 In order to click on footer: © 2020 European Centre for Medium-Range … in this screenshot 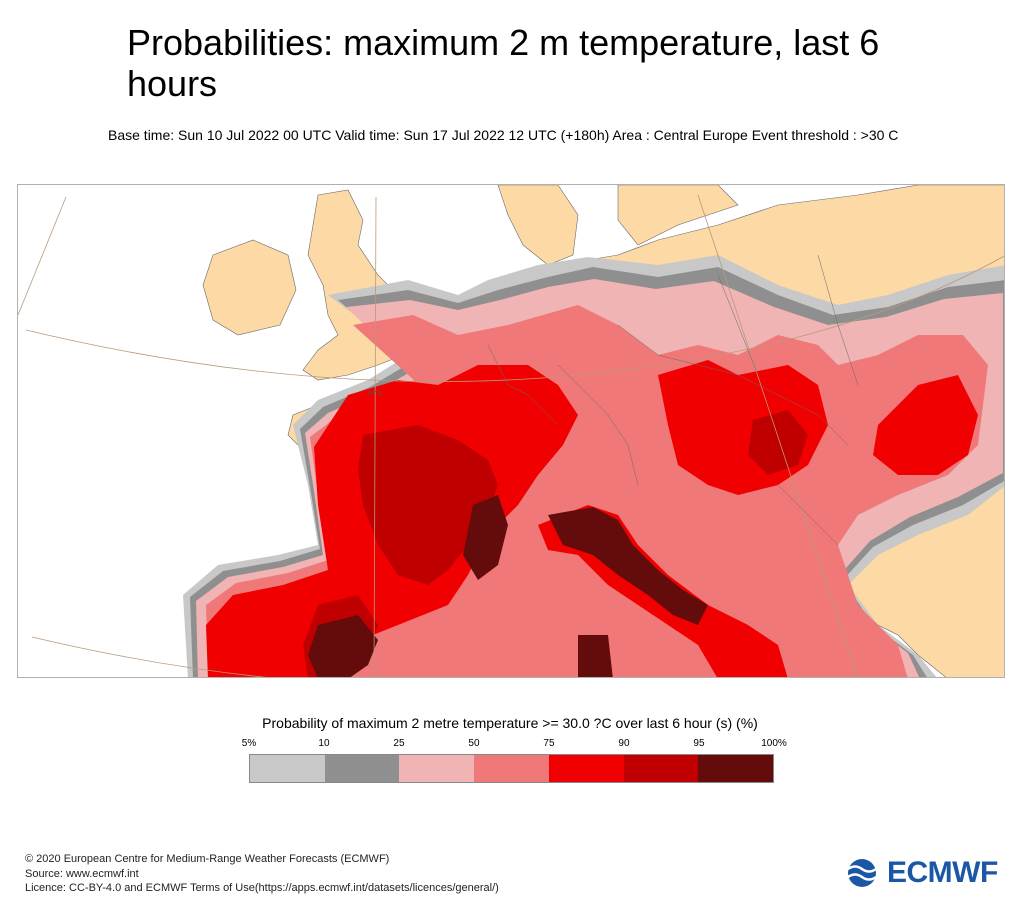, I will do `click(262, 874)`.